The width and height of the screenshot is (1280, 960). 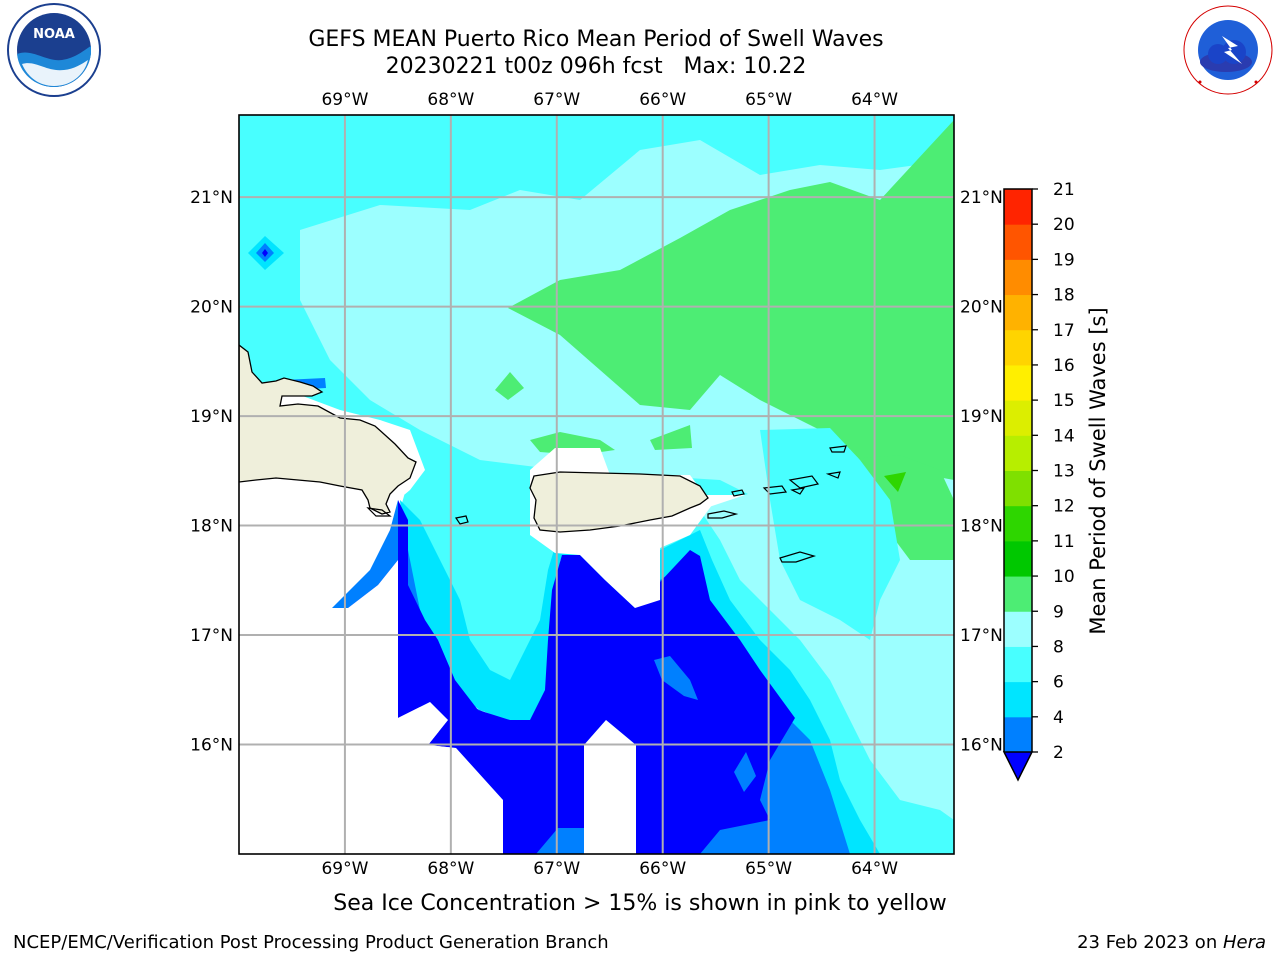 I want to click on lat-label-left: 17°N, so click(x=211, y=636).